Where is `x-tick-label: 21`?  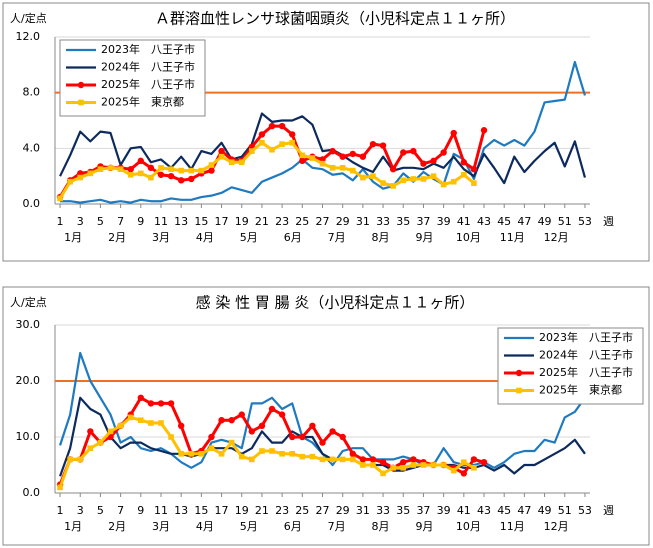 x-tick-label: 21 is located at coordinates (262, 221).